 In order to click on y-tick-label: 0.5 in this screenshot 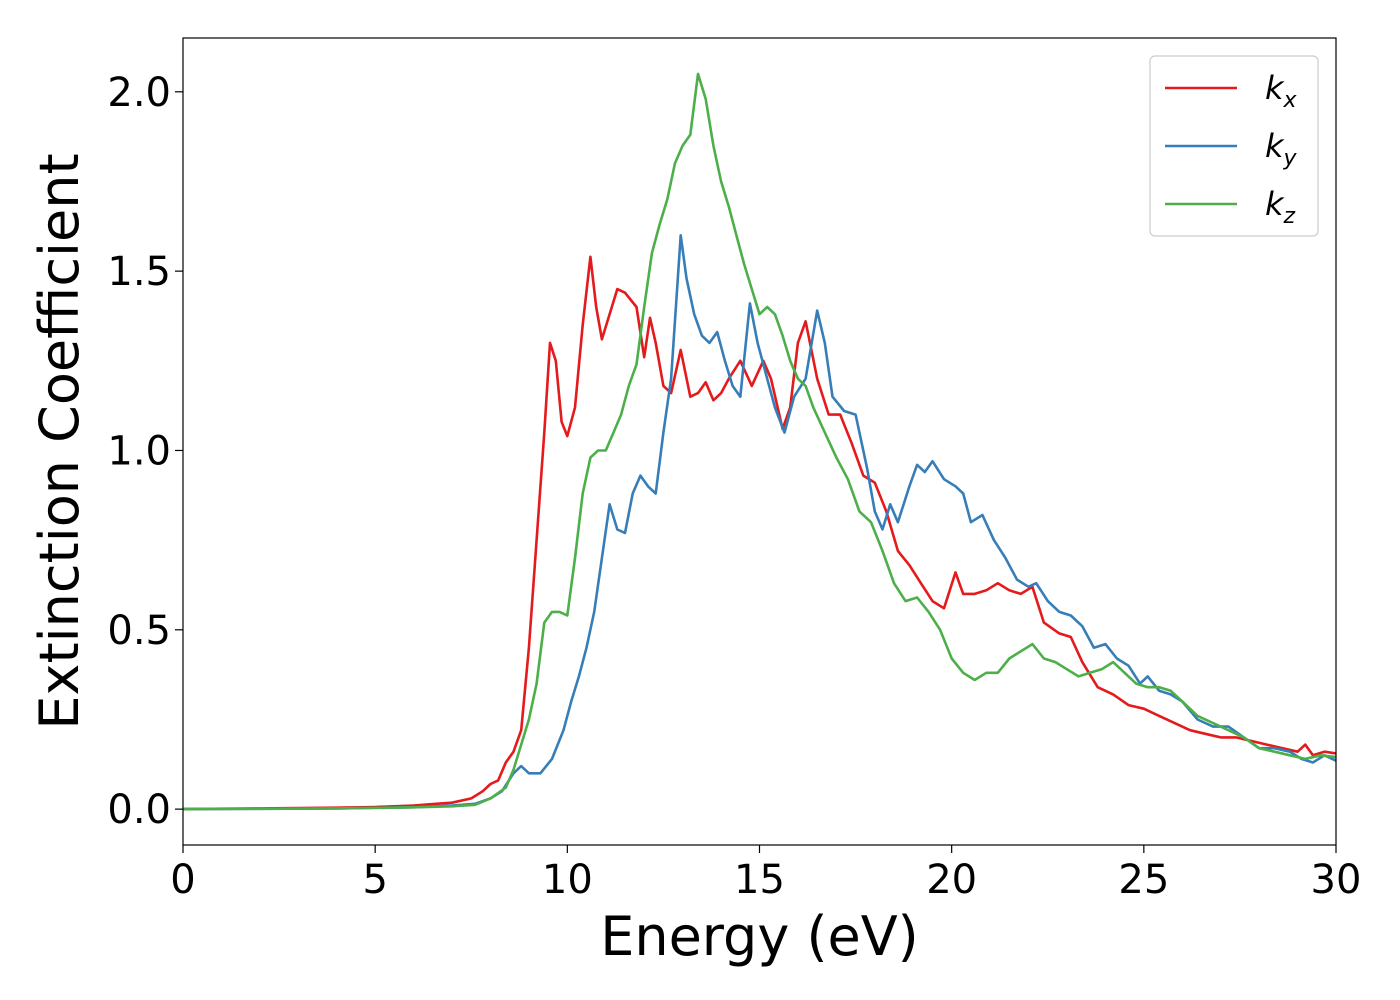, I will do `click(139, 631)`.